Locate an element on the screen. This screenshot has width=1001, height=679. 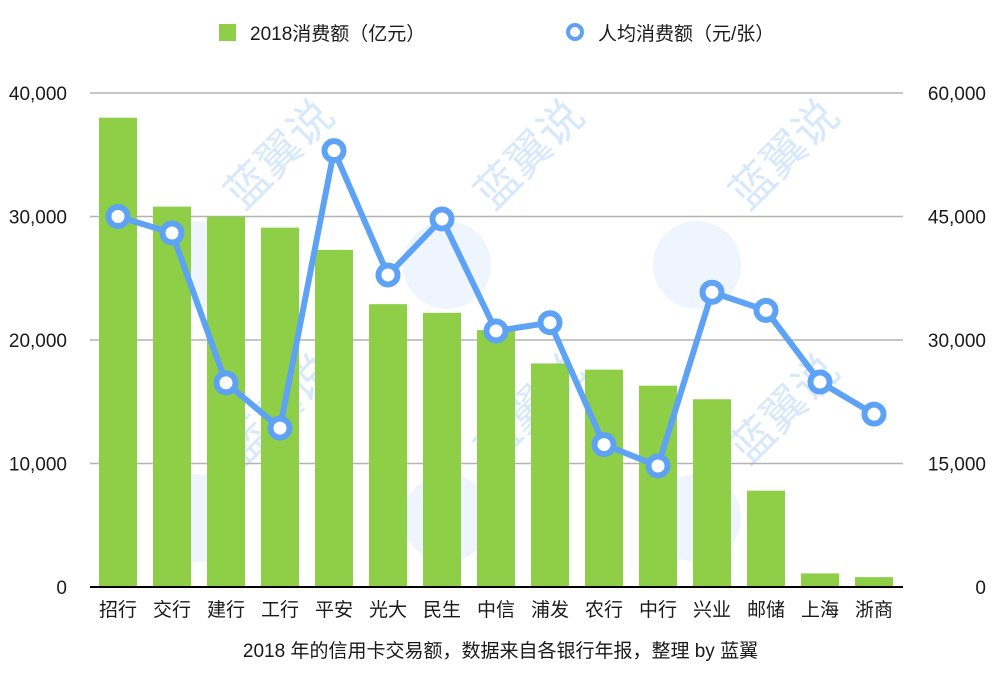
x-axis-label: 邮储 is located at coordinates (766, 610).